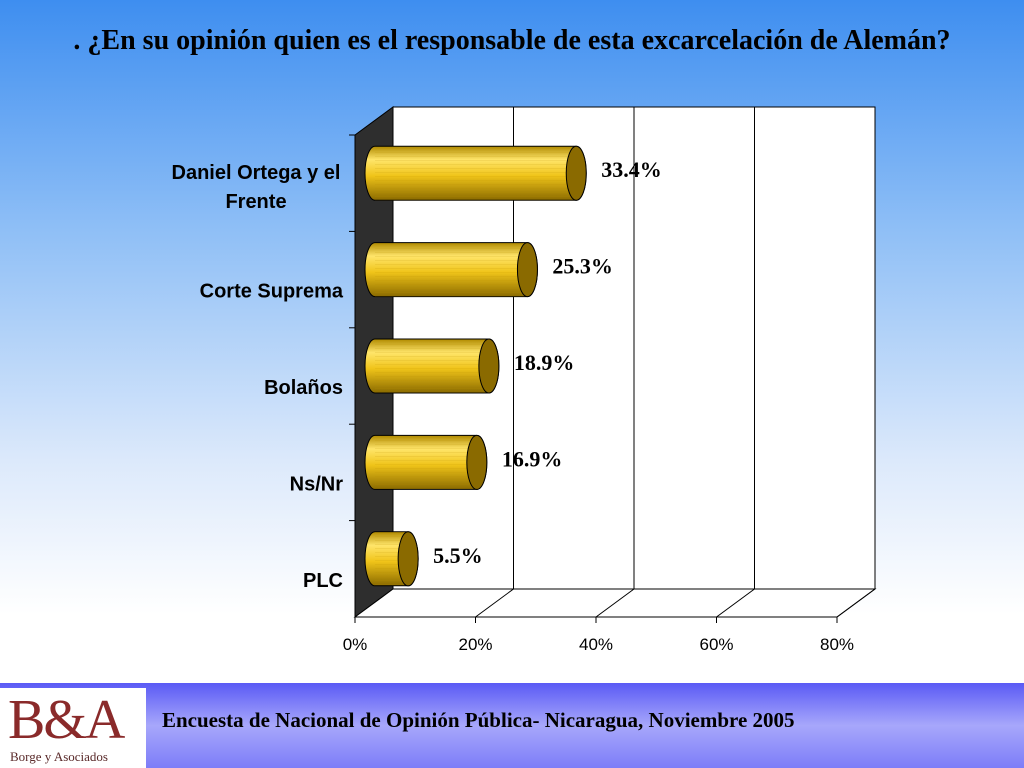  I want to click on category-label: Corte Suprema, so click(272, 292).